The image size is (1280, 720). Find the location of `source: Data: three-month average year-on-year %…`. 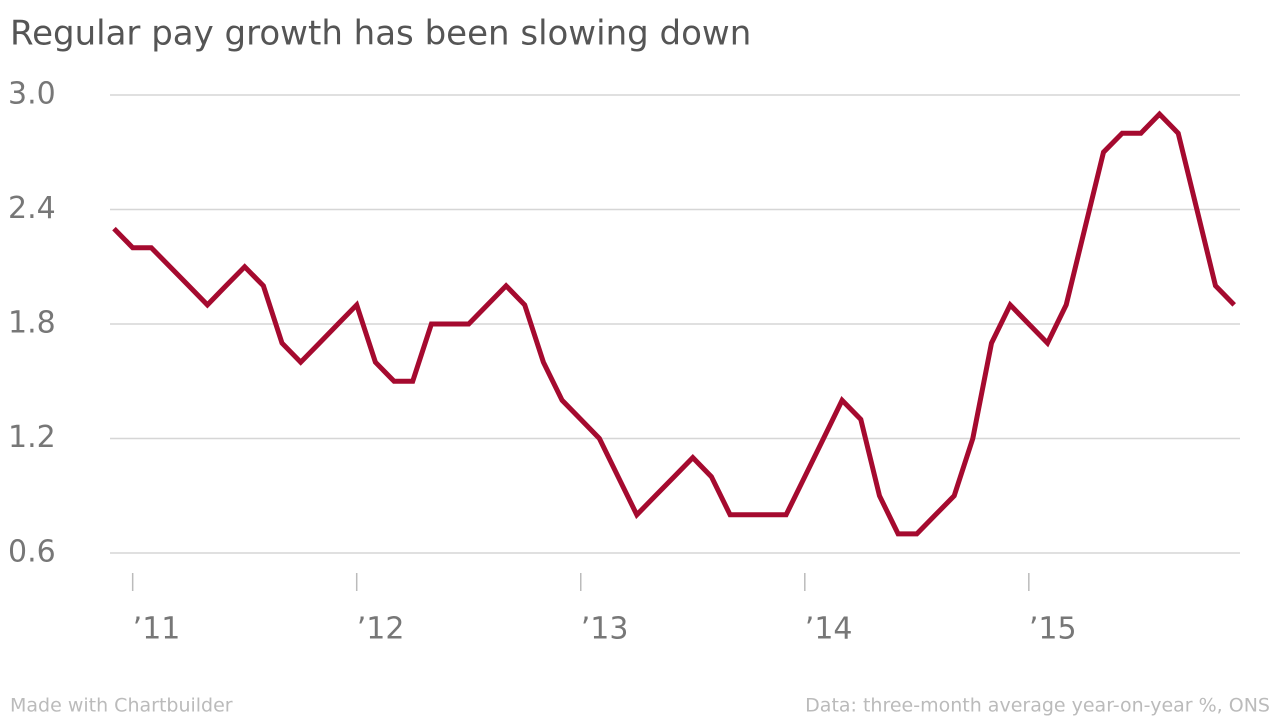

source: Data: three-month average year-on-year %… is located at coordinates (1037, 706).